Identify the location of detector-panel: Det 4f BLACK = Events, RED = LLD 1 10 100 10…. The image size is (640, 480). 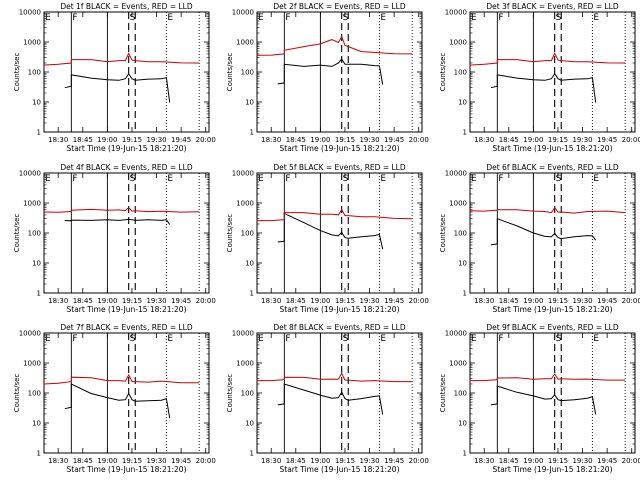
(114, 238).